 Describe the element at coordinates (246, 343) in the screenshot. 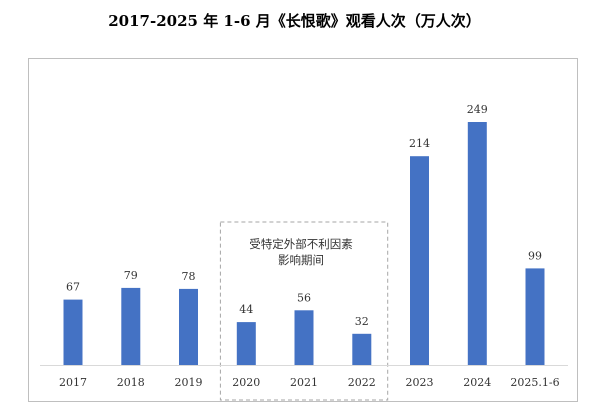

I see `bar-2020` at that location.